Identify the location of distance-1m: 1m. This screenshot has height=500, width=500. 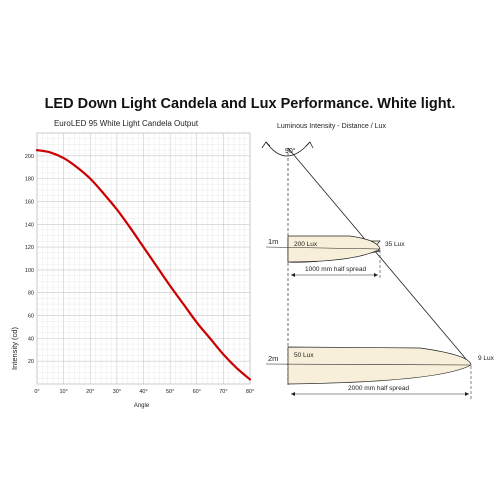
(273, 241).